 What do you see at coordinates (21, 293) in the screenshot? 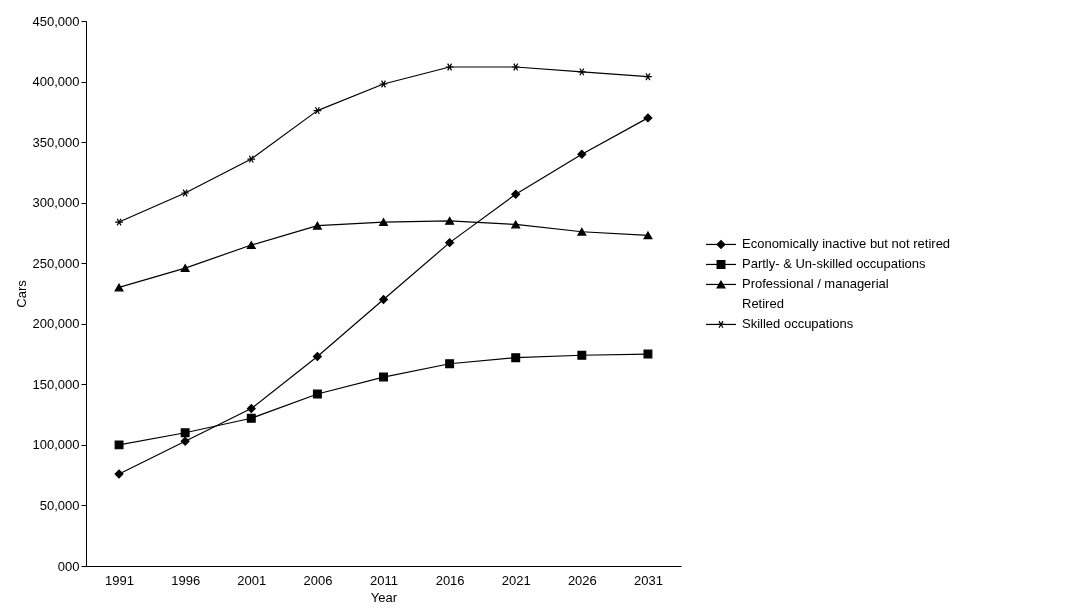
I see `y-axis-title: Cars` at bounding box center [21, 293].